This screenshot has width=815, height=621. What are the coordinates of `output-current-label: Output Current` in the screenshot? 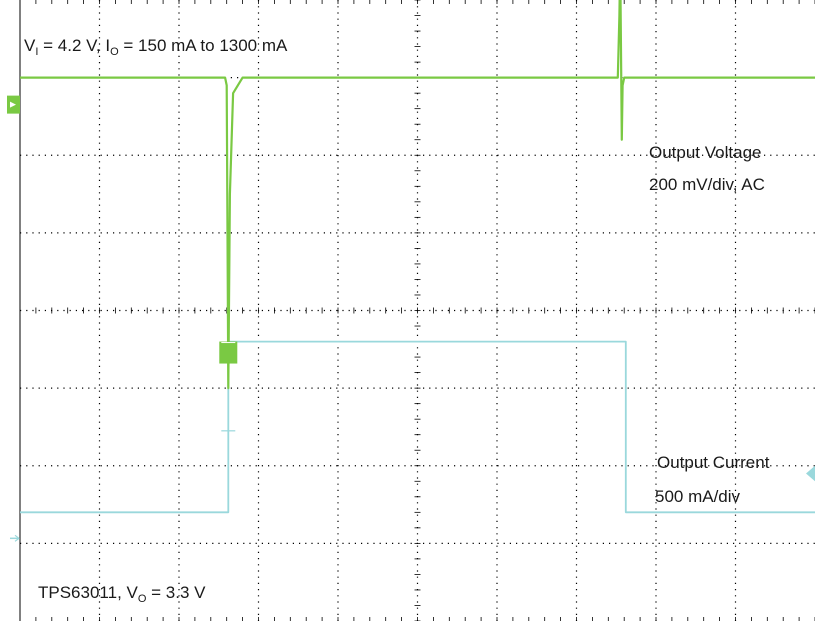 It's located at (713, 462).